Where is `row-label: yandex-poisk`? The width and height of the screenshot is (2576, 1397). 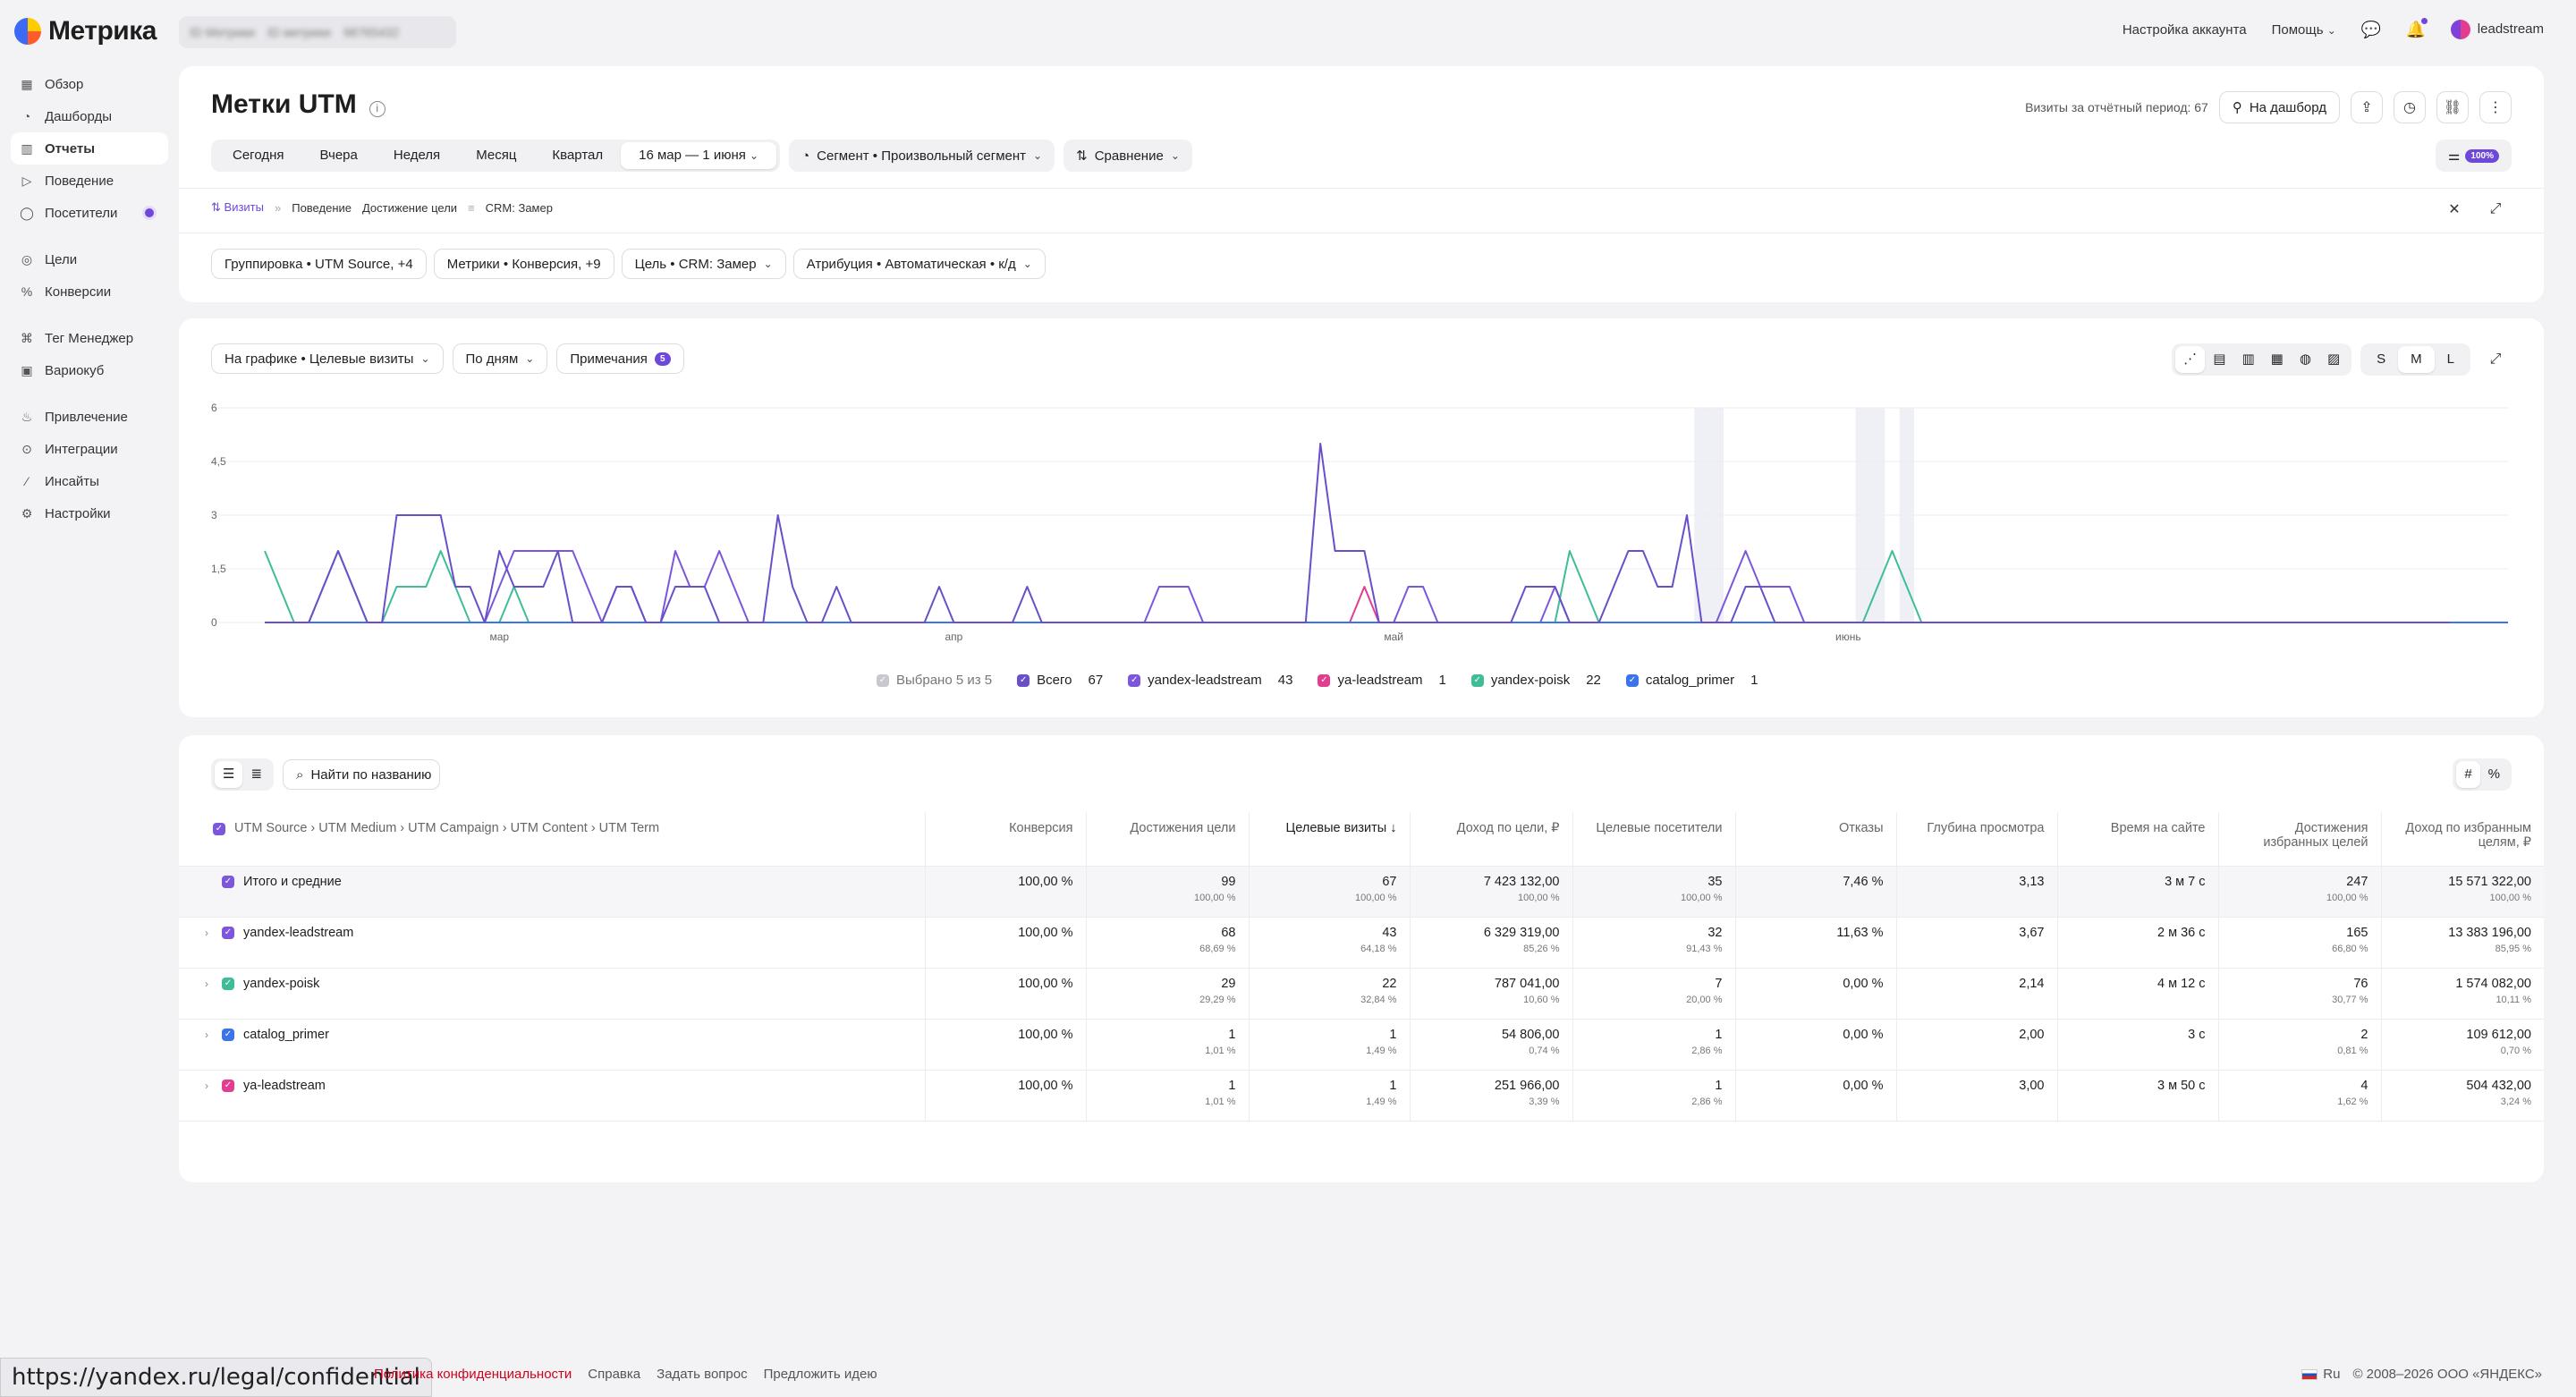 row-label: yandex-poisk is located at coordinates (281, 984).